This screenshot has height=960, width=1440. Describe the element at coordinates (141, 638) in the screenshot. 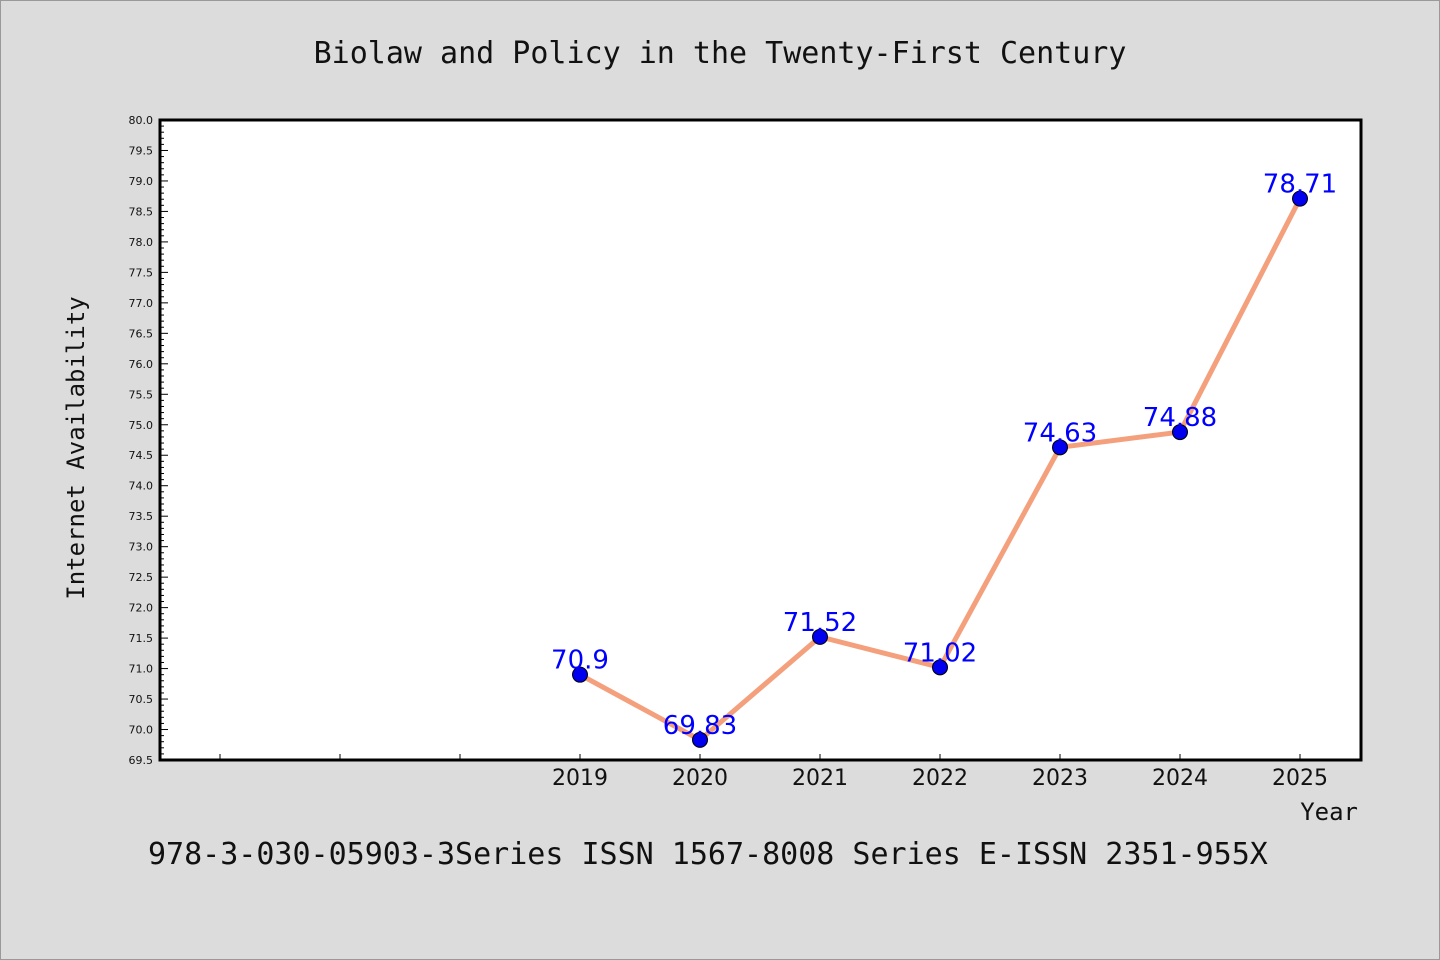

I see `y-tick-label: 71.5` at that location.